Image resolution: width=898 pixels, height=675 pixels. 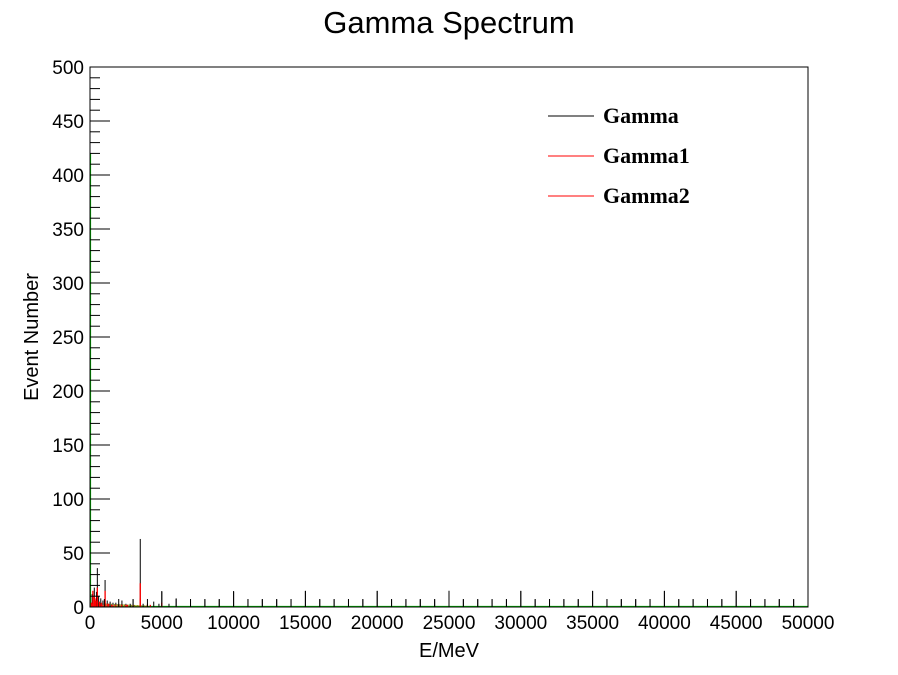 I want to click on y-axis-label: Event Number, so click(x=32, y=337).